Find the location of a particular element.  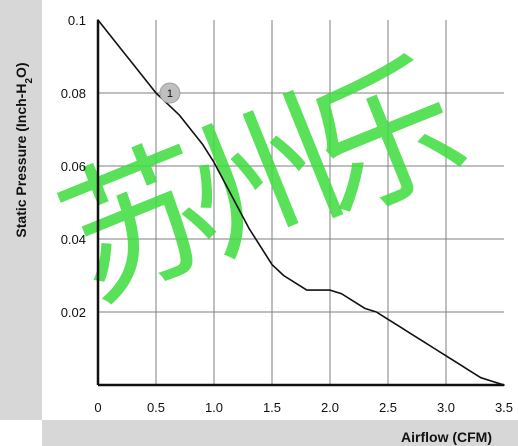

y-tick-label: 0.06 is located at coordinates (73, 166).